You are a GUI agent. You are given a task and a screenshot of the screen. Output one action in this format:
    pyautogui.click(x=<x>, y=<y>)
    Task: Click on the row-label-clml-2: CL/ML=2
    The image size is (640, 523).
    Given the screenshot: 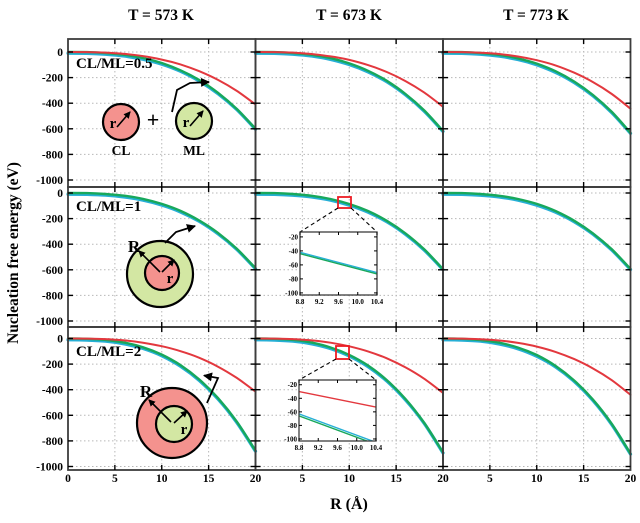 What is the action you would take?
    pyautogui.click(x=109, y=352)
    